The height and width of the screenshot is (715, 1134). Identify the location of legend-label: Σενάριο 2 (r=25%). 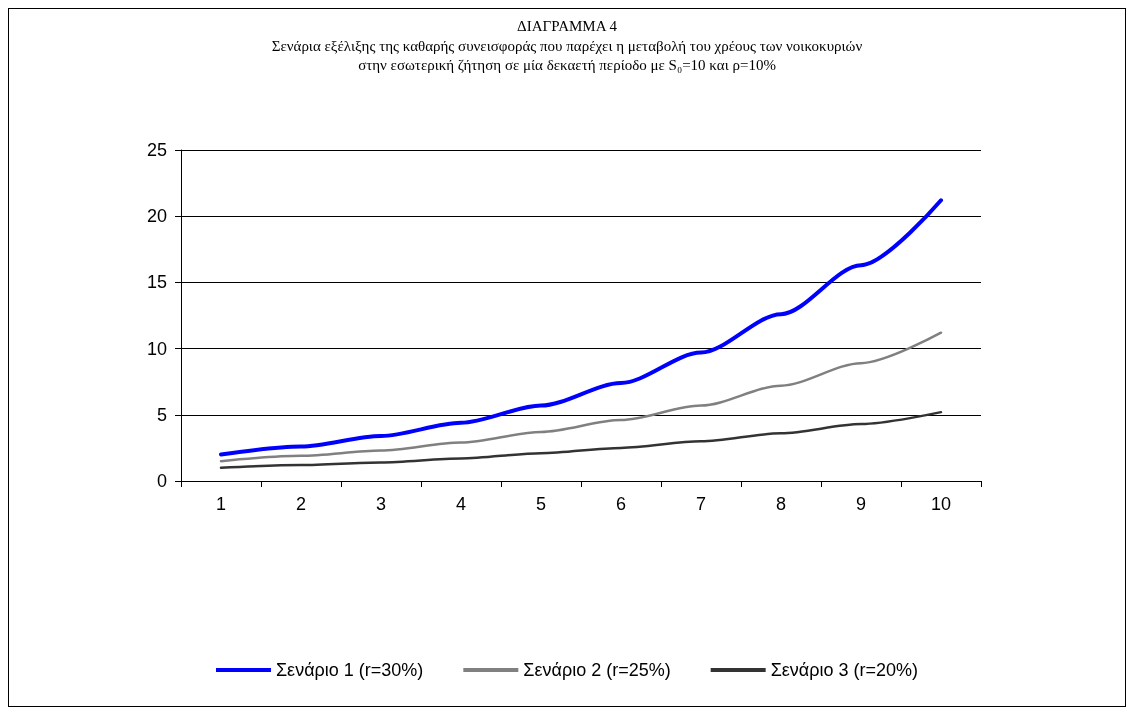
(597, 670).